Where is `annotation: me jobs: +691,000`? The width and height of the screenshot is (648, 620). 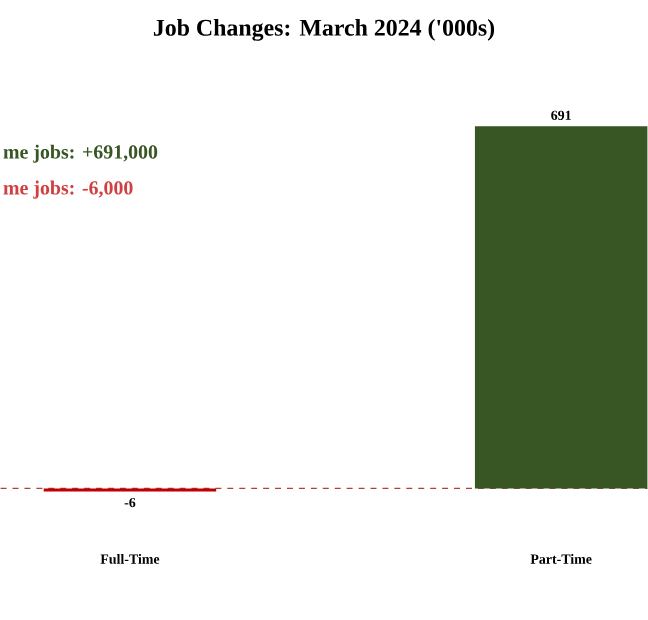 annotation: me jobs: +691,000 is located at coordinates (80, 153).